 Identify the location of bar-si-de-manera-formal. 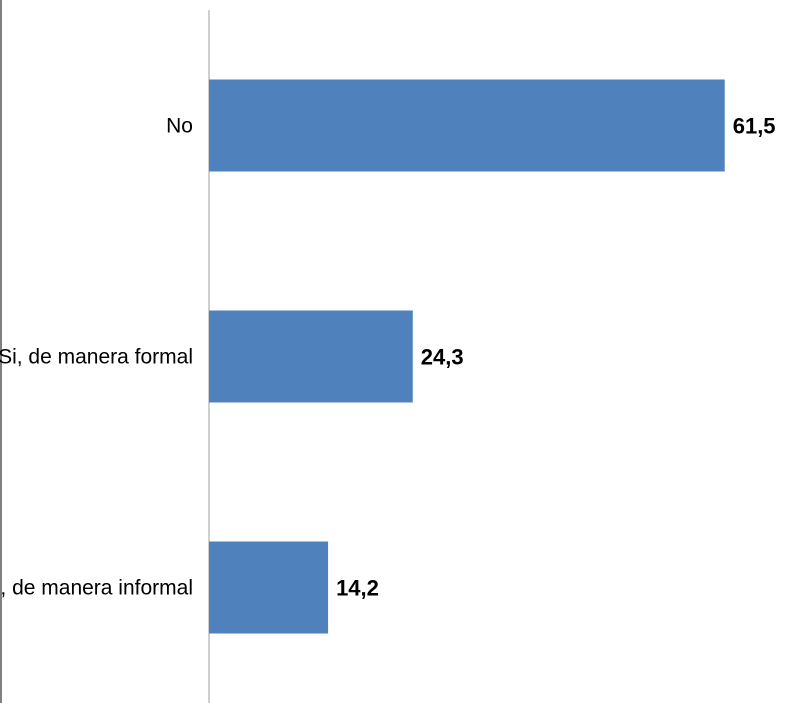
(311, 356).